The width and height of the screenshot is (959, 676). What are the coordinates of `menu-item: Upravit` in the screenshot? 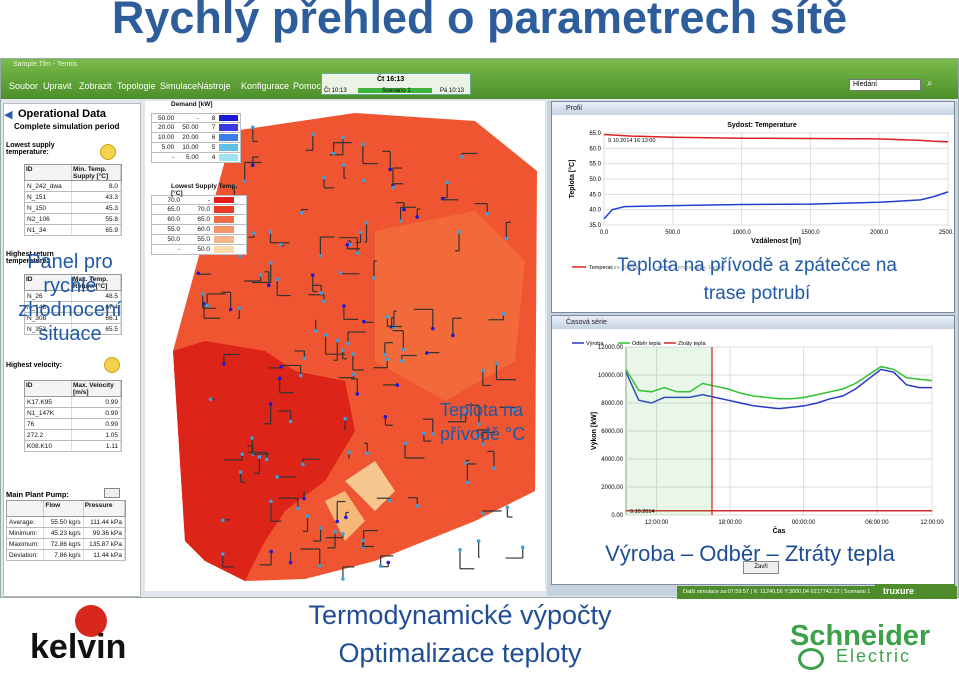 It's located at (57, 86).